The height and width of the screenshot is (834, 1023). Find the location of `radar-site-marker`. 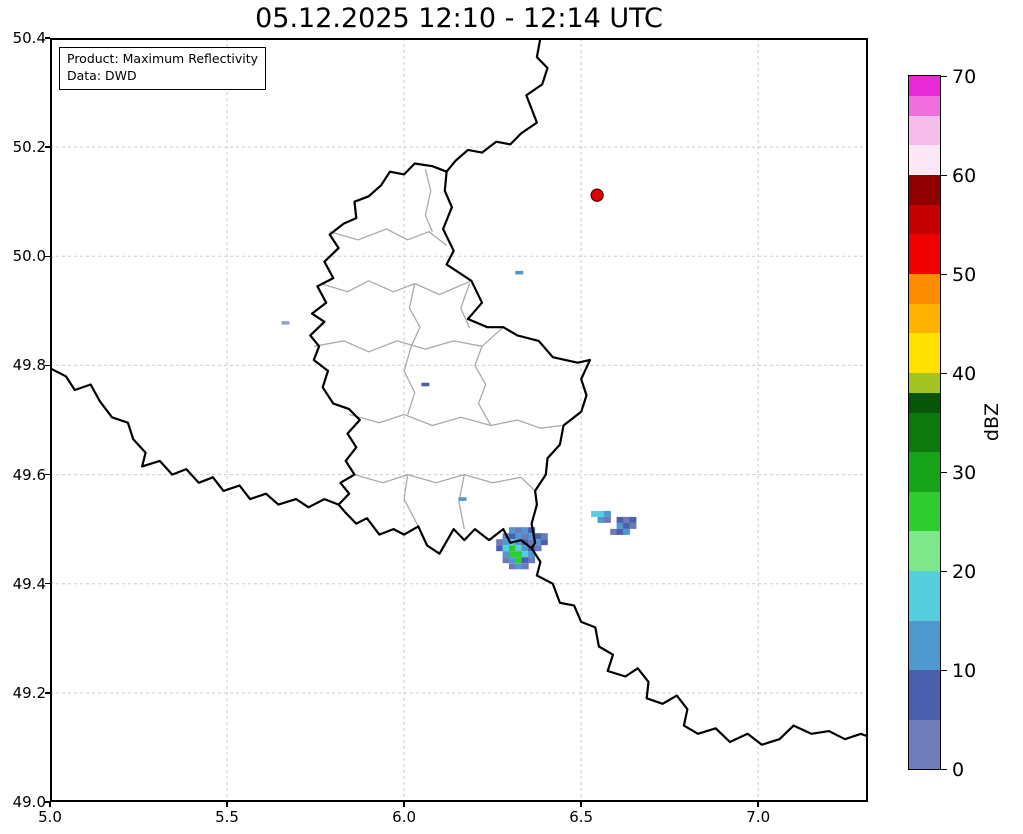

radar-site-marker is located at coordinates (597, 195).